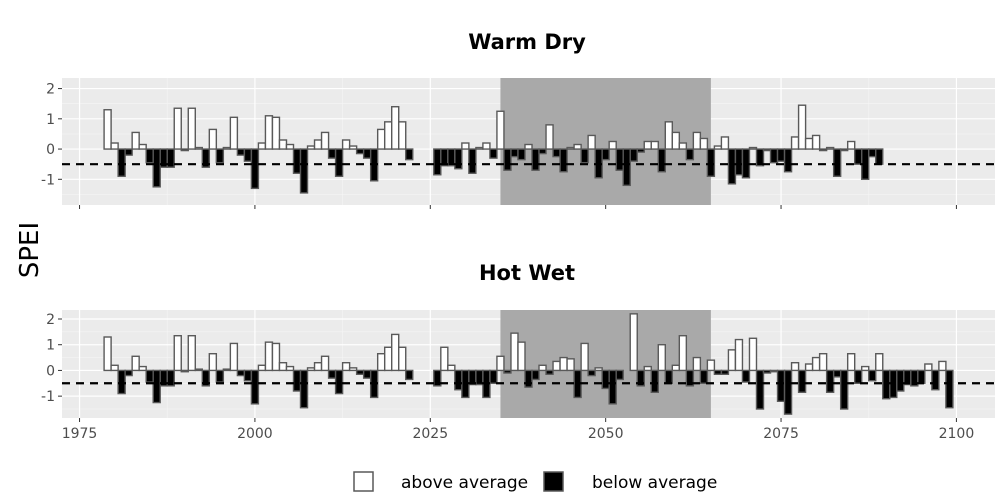  Describe the element at coordinates (30, 250) in the screenshot. I see `y-axis-label: SPEI` at that location.